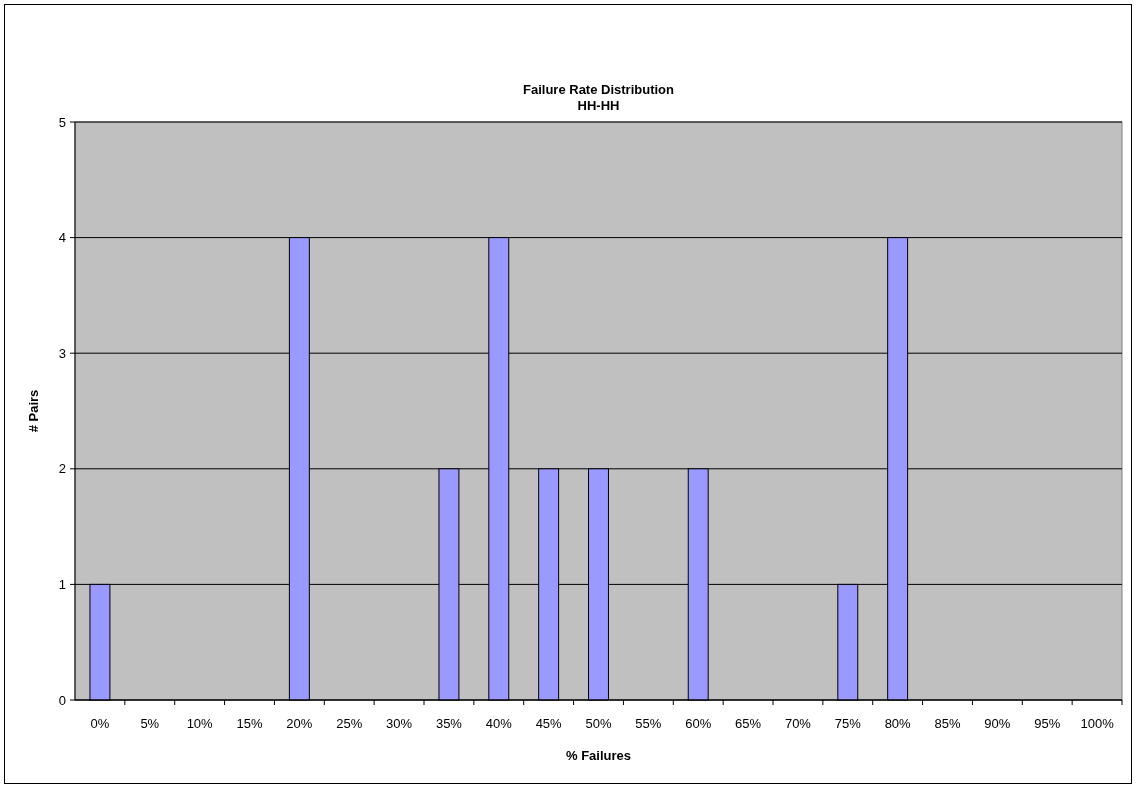 The image size is (1136, 788). Describe the element at coordinates (62, 353) in the screenshot. I see `y-tick-label: 3` at that location.